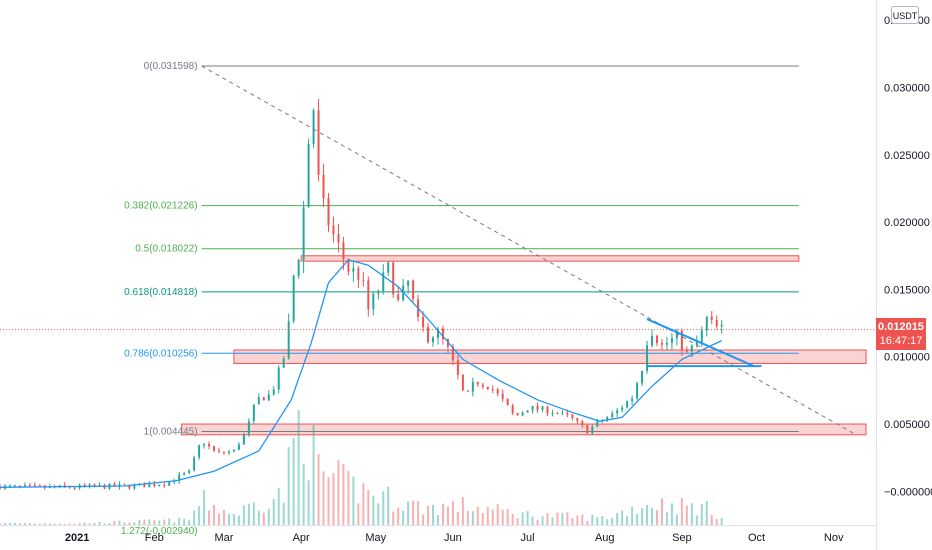  I want to click on y-tick-label: 0.010000, so click(907, 358).